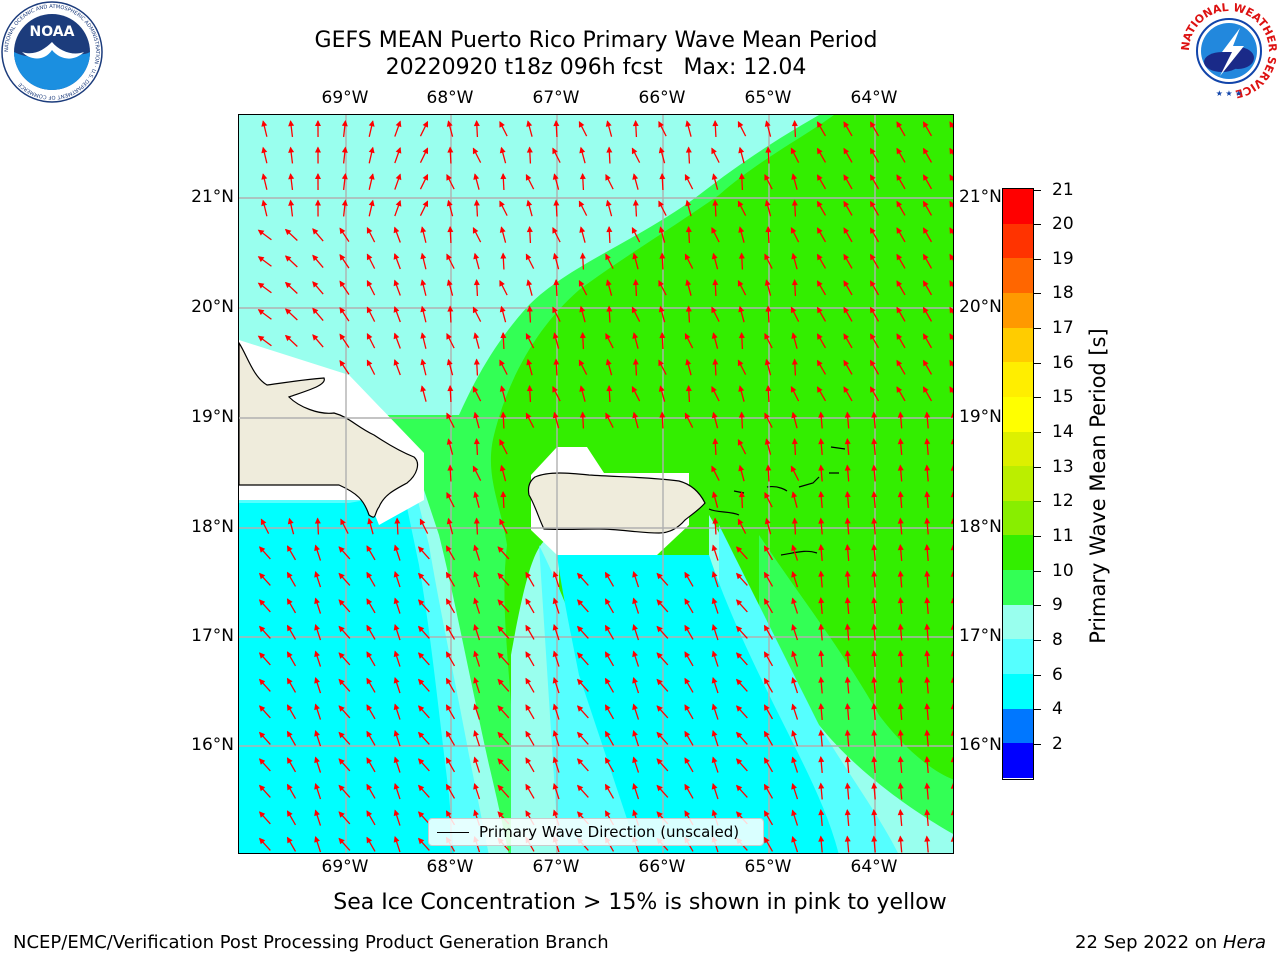 The height and width of the screenshot is (960, 1280). Describe the element at coordinates (1057, 605) in the screenshot. I see `colorbar-tick-label: 9` at that location.